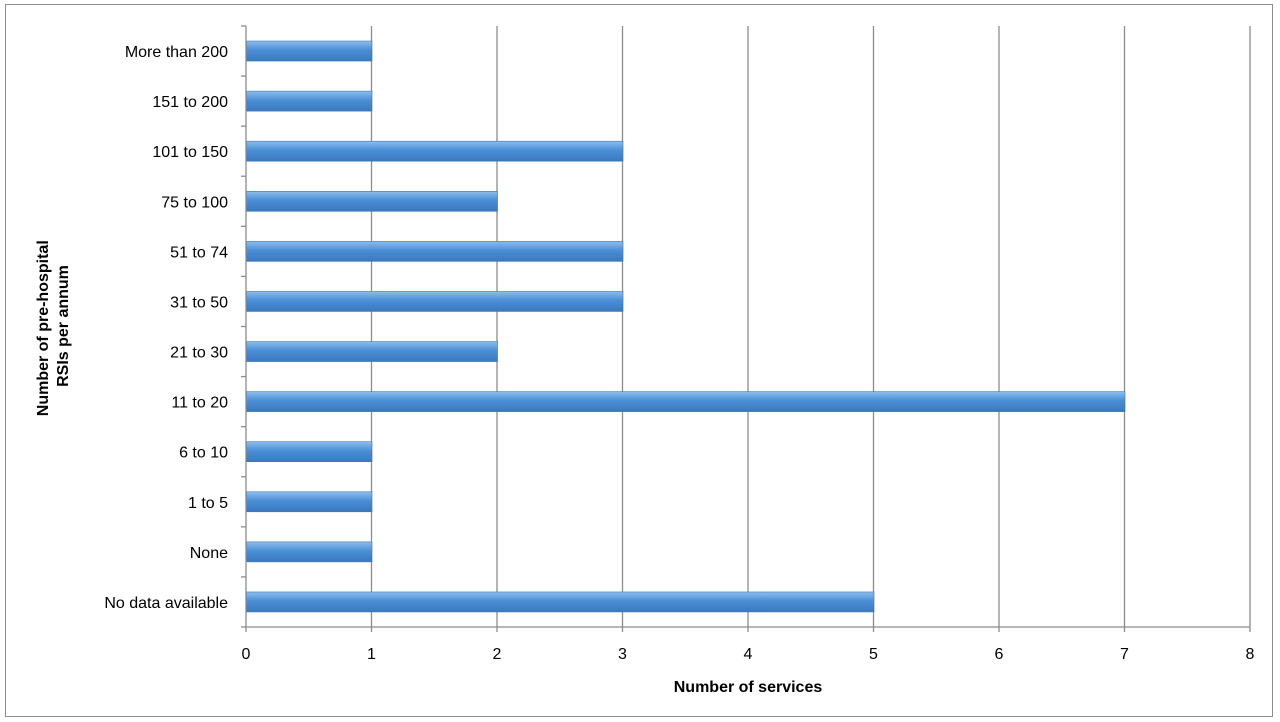 The width and height of the screenshot is (1280, 722). Describe the element at coordinates (208, 503) in the screenshot. I see `y-tick-label: 1 to 5` at that location.